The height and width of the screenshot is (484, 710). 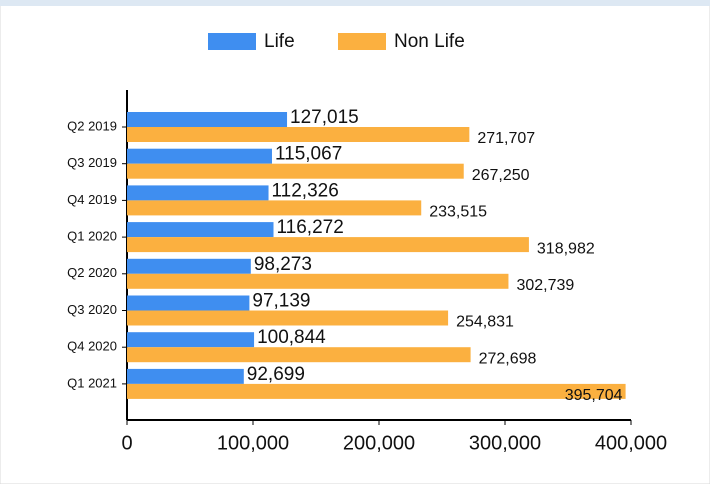 I want to click on x-tick-label: 400,000, so click(x=631, y=443).